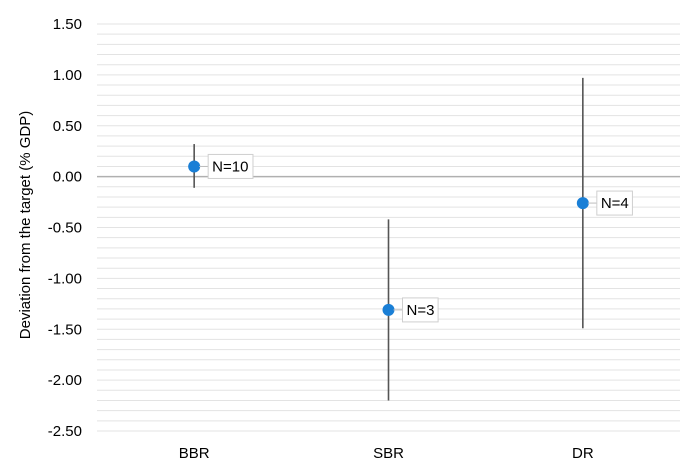 The width and height of the screenshot is (683, 461). I want to click on x-tick-label: SBR, so click(388, 453).